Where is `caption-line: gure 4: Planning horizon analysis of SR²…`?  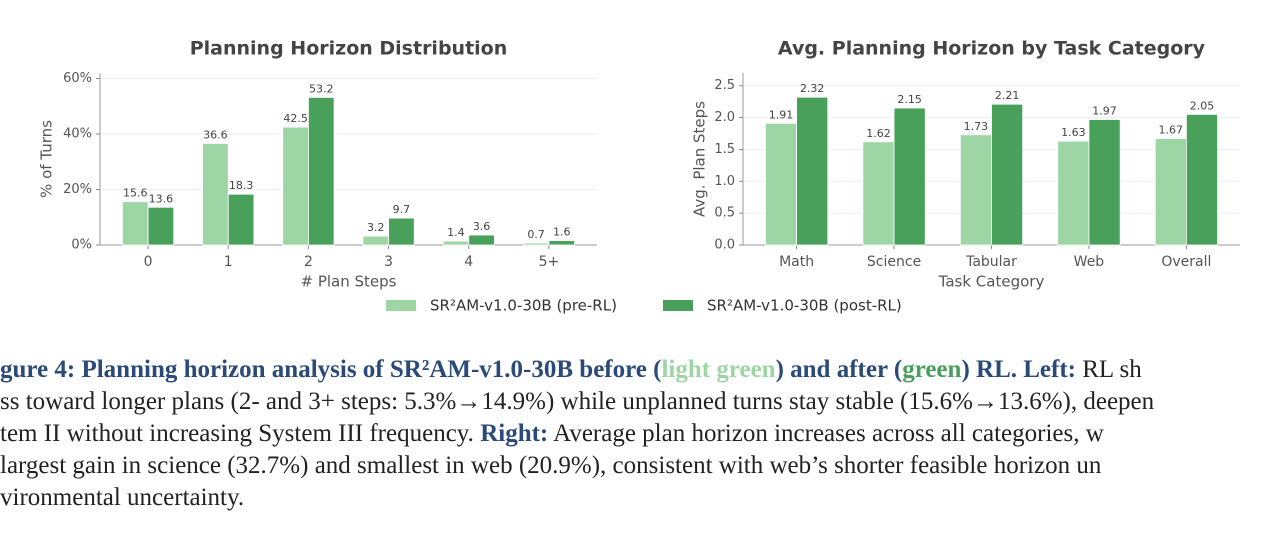
caption-line: gure 4: Planning horizon analysis of SR²… is located at coordinates (640, 370).